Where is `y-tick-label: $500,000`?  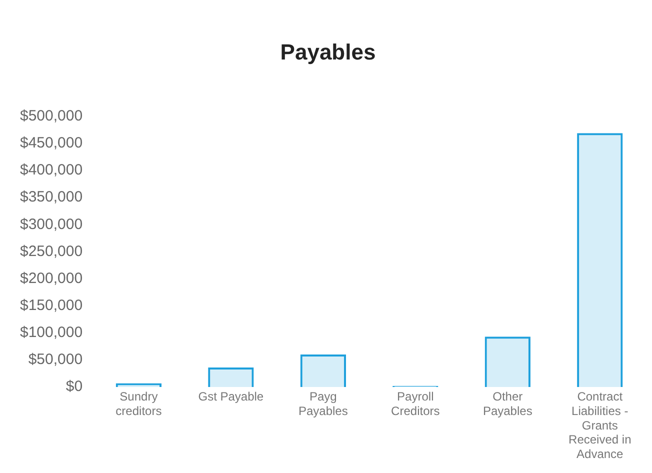 y-tick-label: $500,000 is located at coordinates (51, 116).